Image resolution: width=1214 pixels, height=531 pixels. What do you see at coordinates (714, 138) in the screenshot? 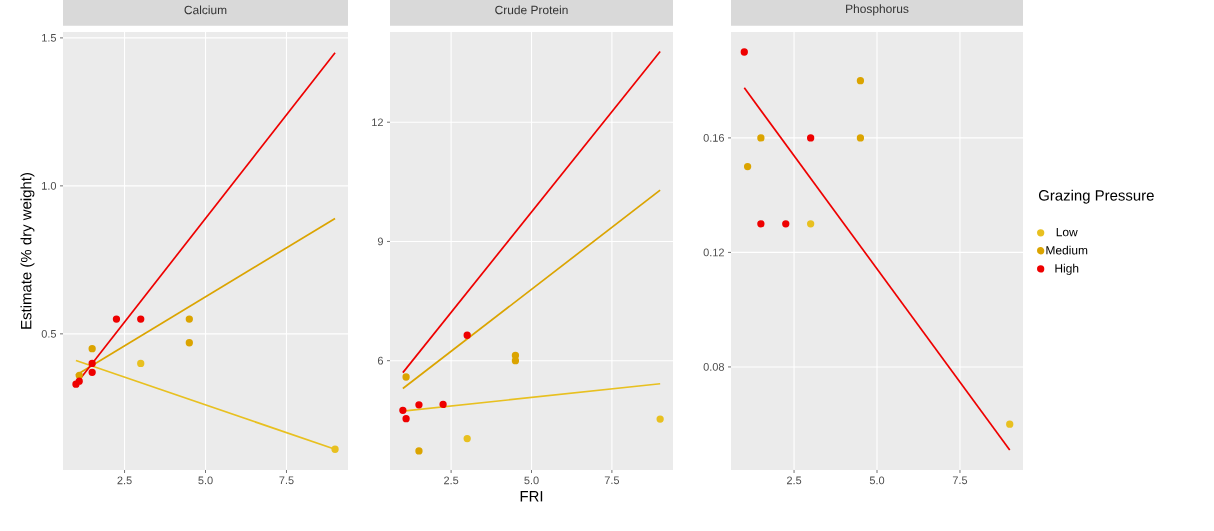
I see `y-tick-label: 0.16` at bounding box center [714, 138].